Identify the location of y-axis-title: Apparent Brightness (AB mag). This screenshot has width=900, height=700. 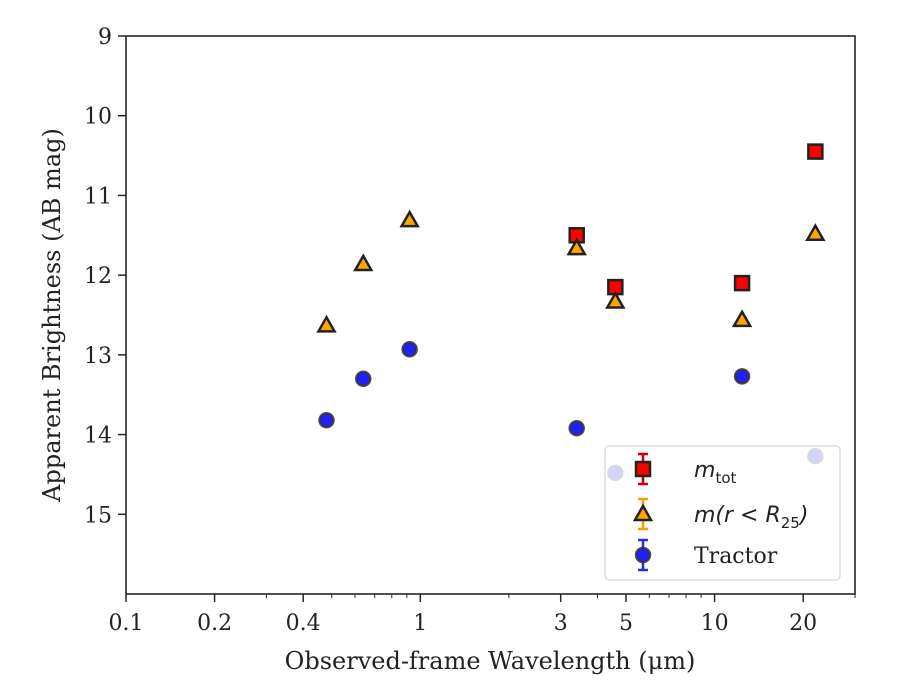
(52, 315).